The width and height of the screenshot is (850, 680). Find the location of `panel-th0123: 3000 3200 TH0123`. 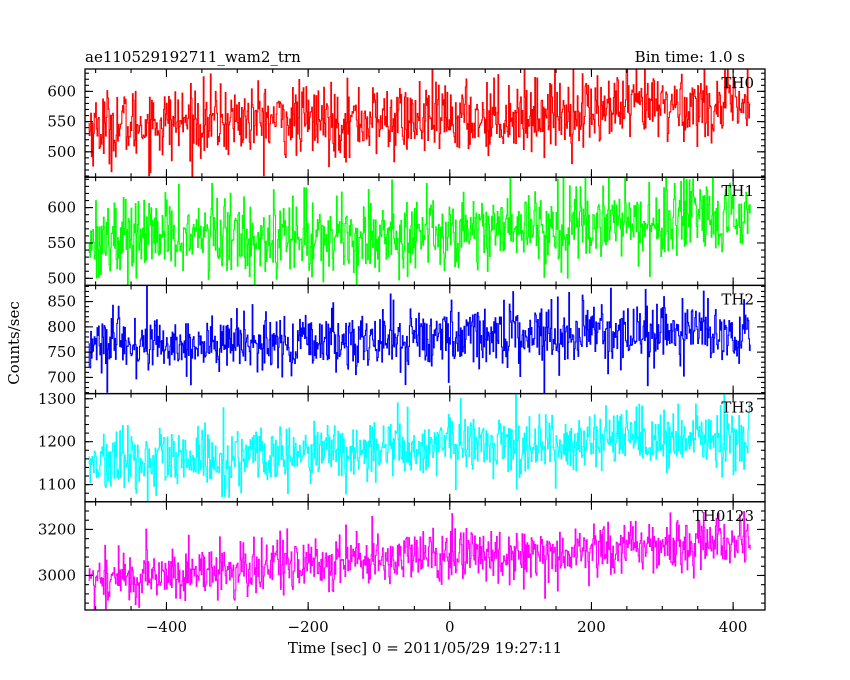

panel-th0123: 3000 3200 TH0123 is located at coordinates (402, 556).